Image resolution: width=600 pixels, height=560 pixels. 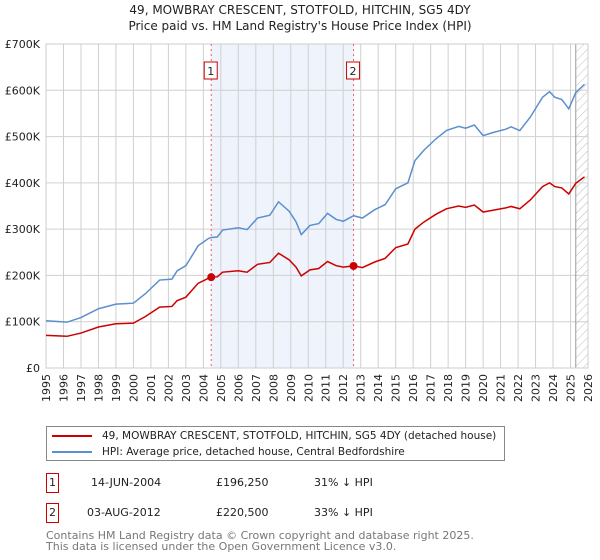 I want to click on transaction-delta: 31% ↓ HPI, so click(x=343, y=482).